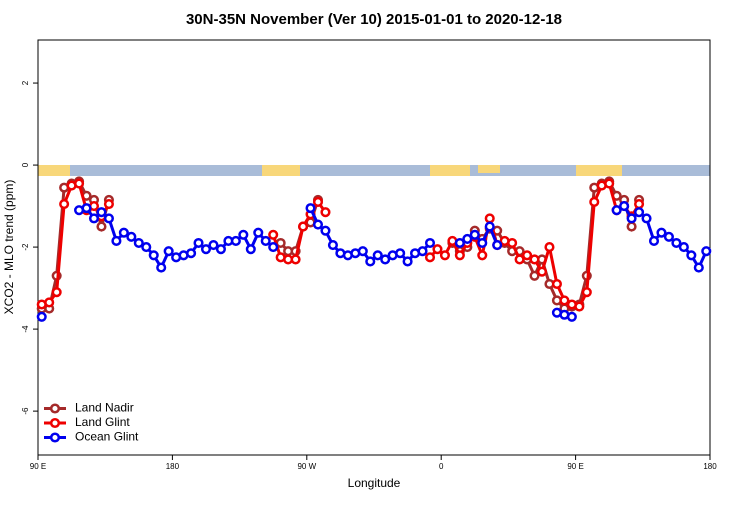  I want to click on x-tick-label: 90 W, so click(306, 466).